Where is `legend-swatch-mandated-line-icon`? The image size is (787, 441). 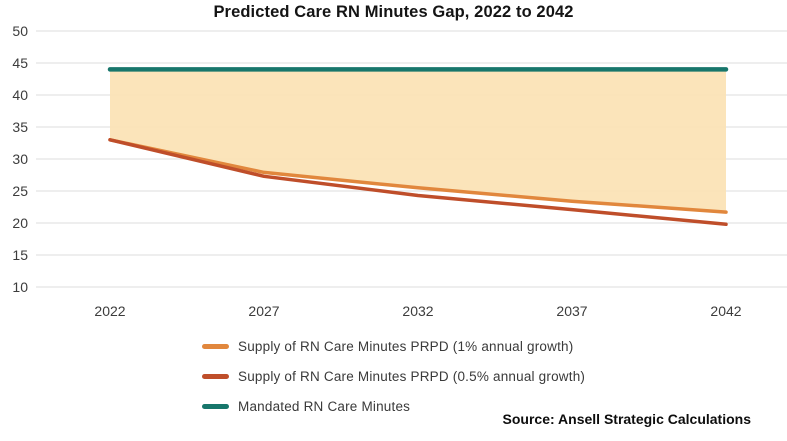 legend-swatch-mandated-line-icon is located at coordinates (215, 406).